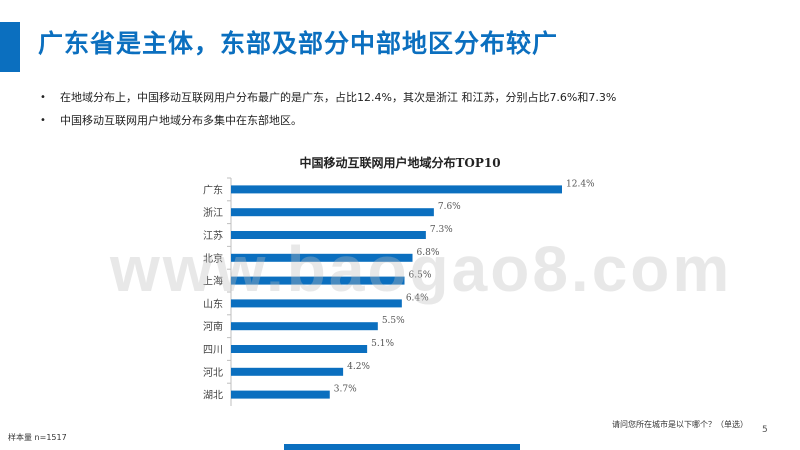 Image resolution: width=800 pixels, height=450 pixels. What do you see at coordinates (213, 213) in the screenshot?
I see `category-label: 浙江` at bounding box center [213, 213].